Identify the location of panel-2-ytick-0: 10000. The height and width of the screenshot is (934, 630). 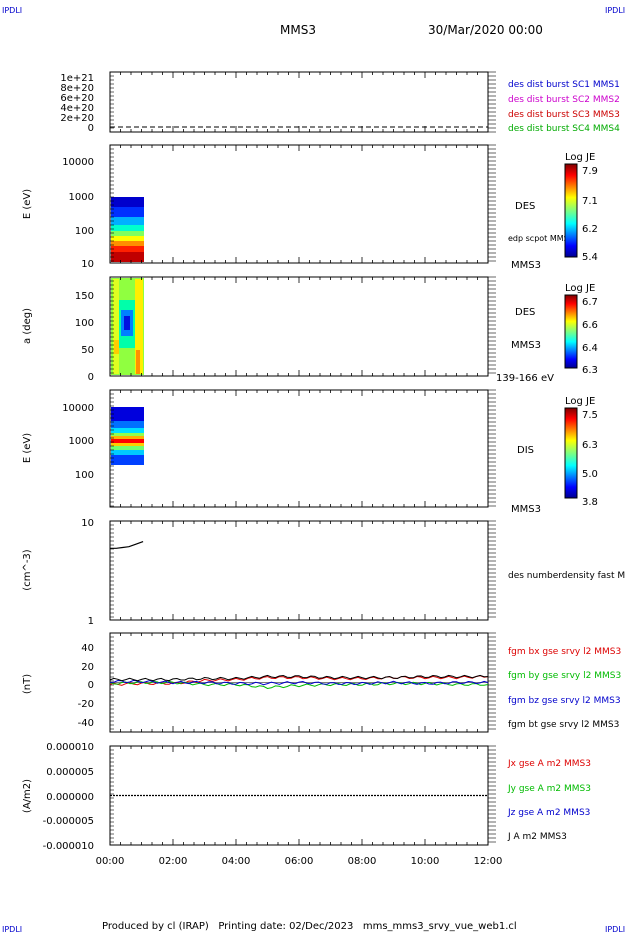
(78, 162).